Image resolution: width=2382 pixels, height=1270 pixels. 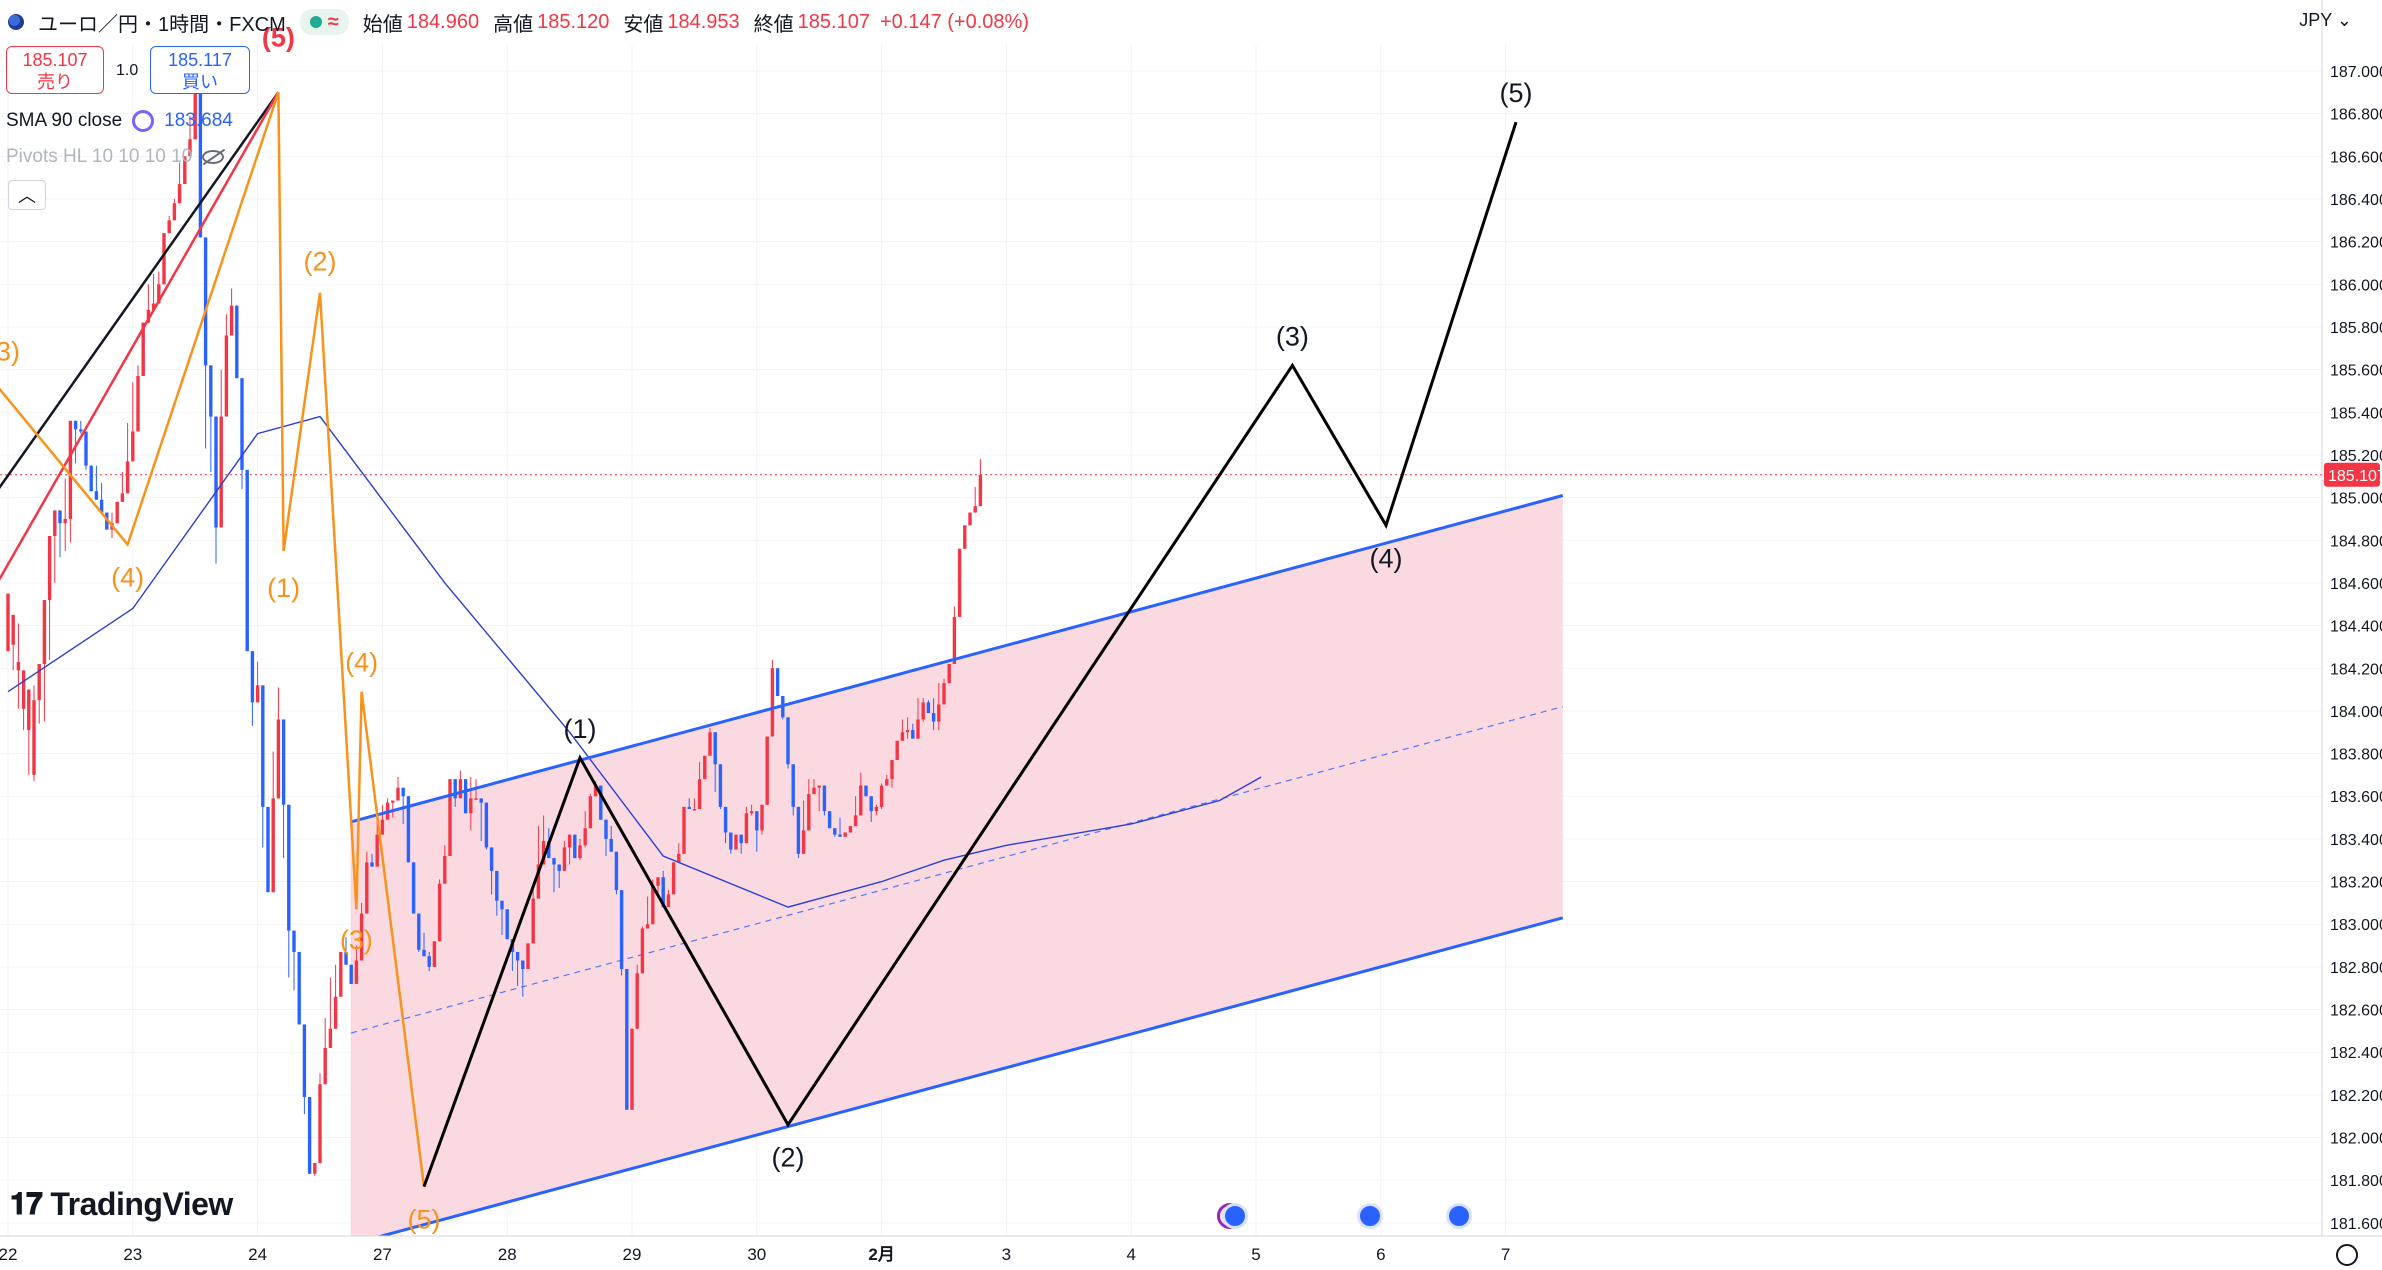 I want to click on close-value: 185.107, so click(x=833, y=21).